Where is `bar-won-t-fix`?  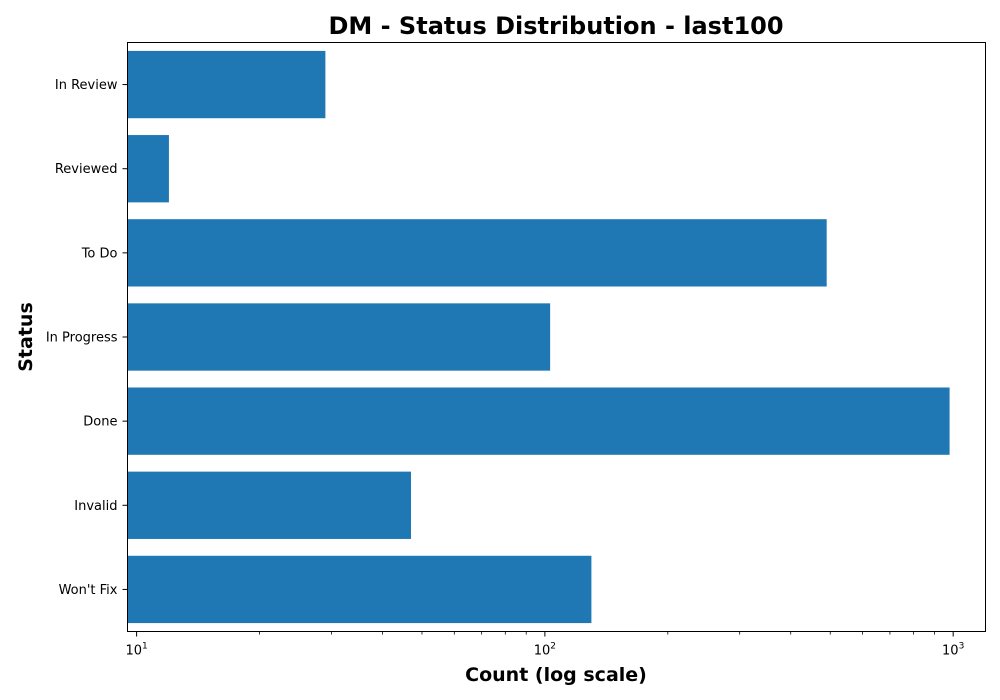
bar-won-t-fix is located at coordinates (359, 589).